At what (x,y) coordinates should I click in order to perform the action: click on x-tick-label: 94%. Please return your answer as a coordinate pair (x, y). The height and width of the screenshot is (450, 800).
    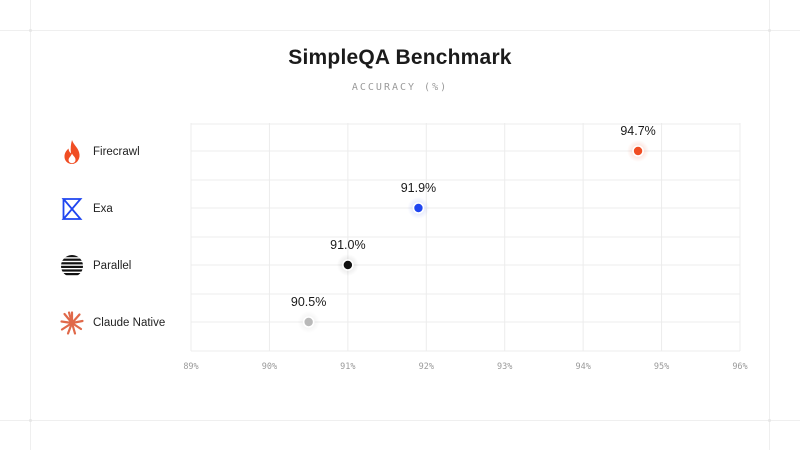
    Looking at the image, I should click on (582, 367).